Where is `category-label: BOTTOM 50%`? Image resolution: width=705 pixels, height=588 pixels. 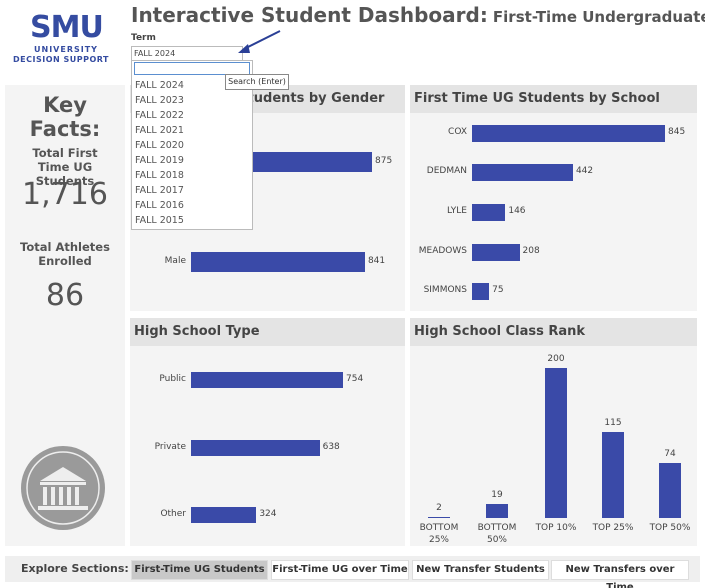 category-label: BOTTOM 50% is located at coordinates (497, 534).